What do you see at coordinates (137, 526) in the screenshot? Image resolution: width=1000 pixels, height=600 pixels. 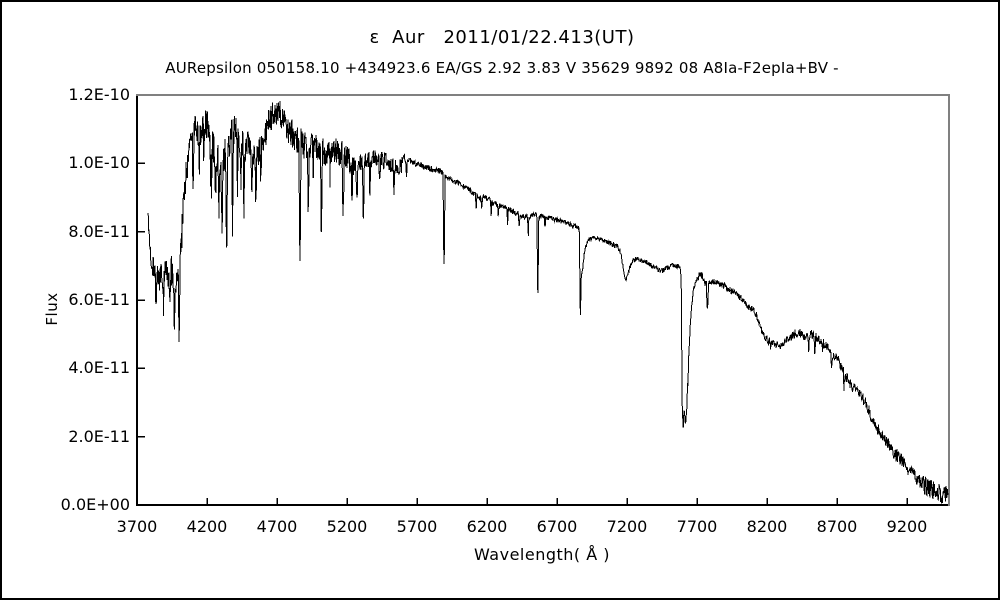 I see `x-tick-label: 3700` at bounding box center [137, 526].